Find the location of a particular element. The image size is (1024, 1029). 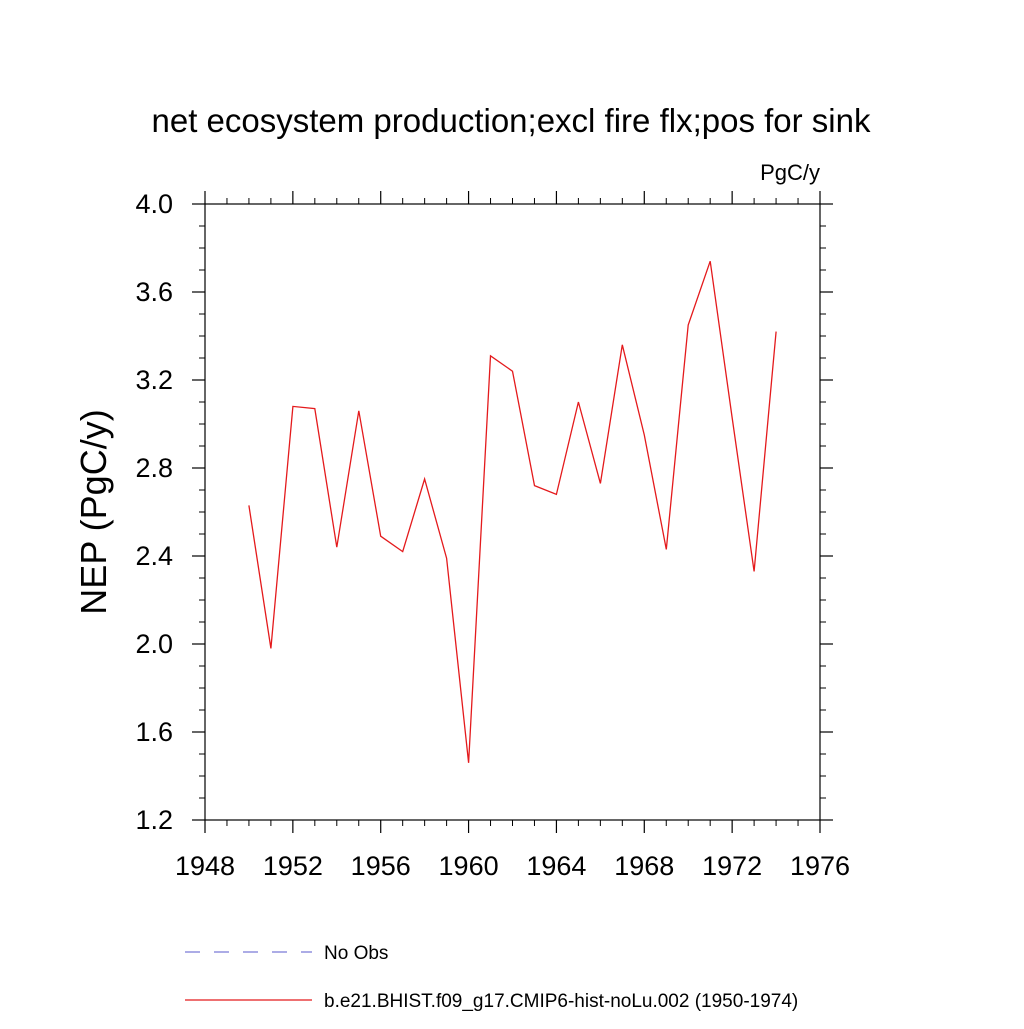

x-tick-label: 1964 is located at coordinates (556, 866).